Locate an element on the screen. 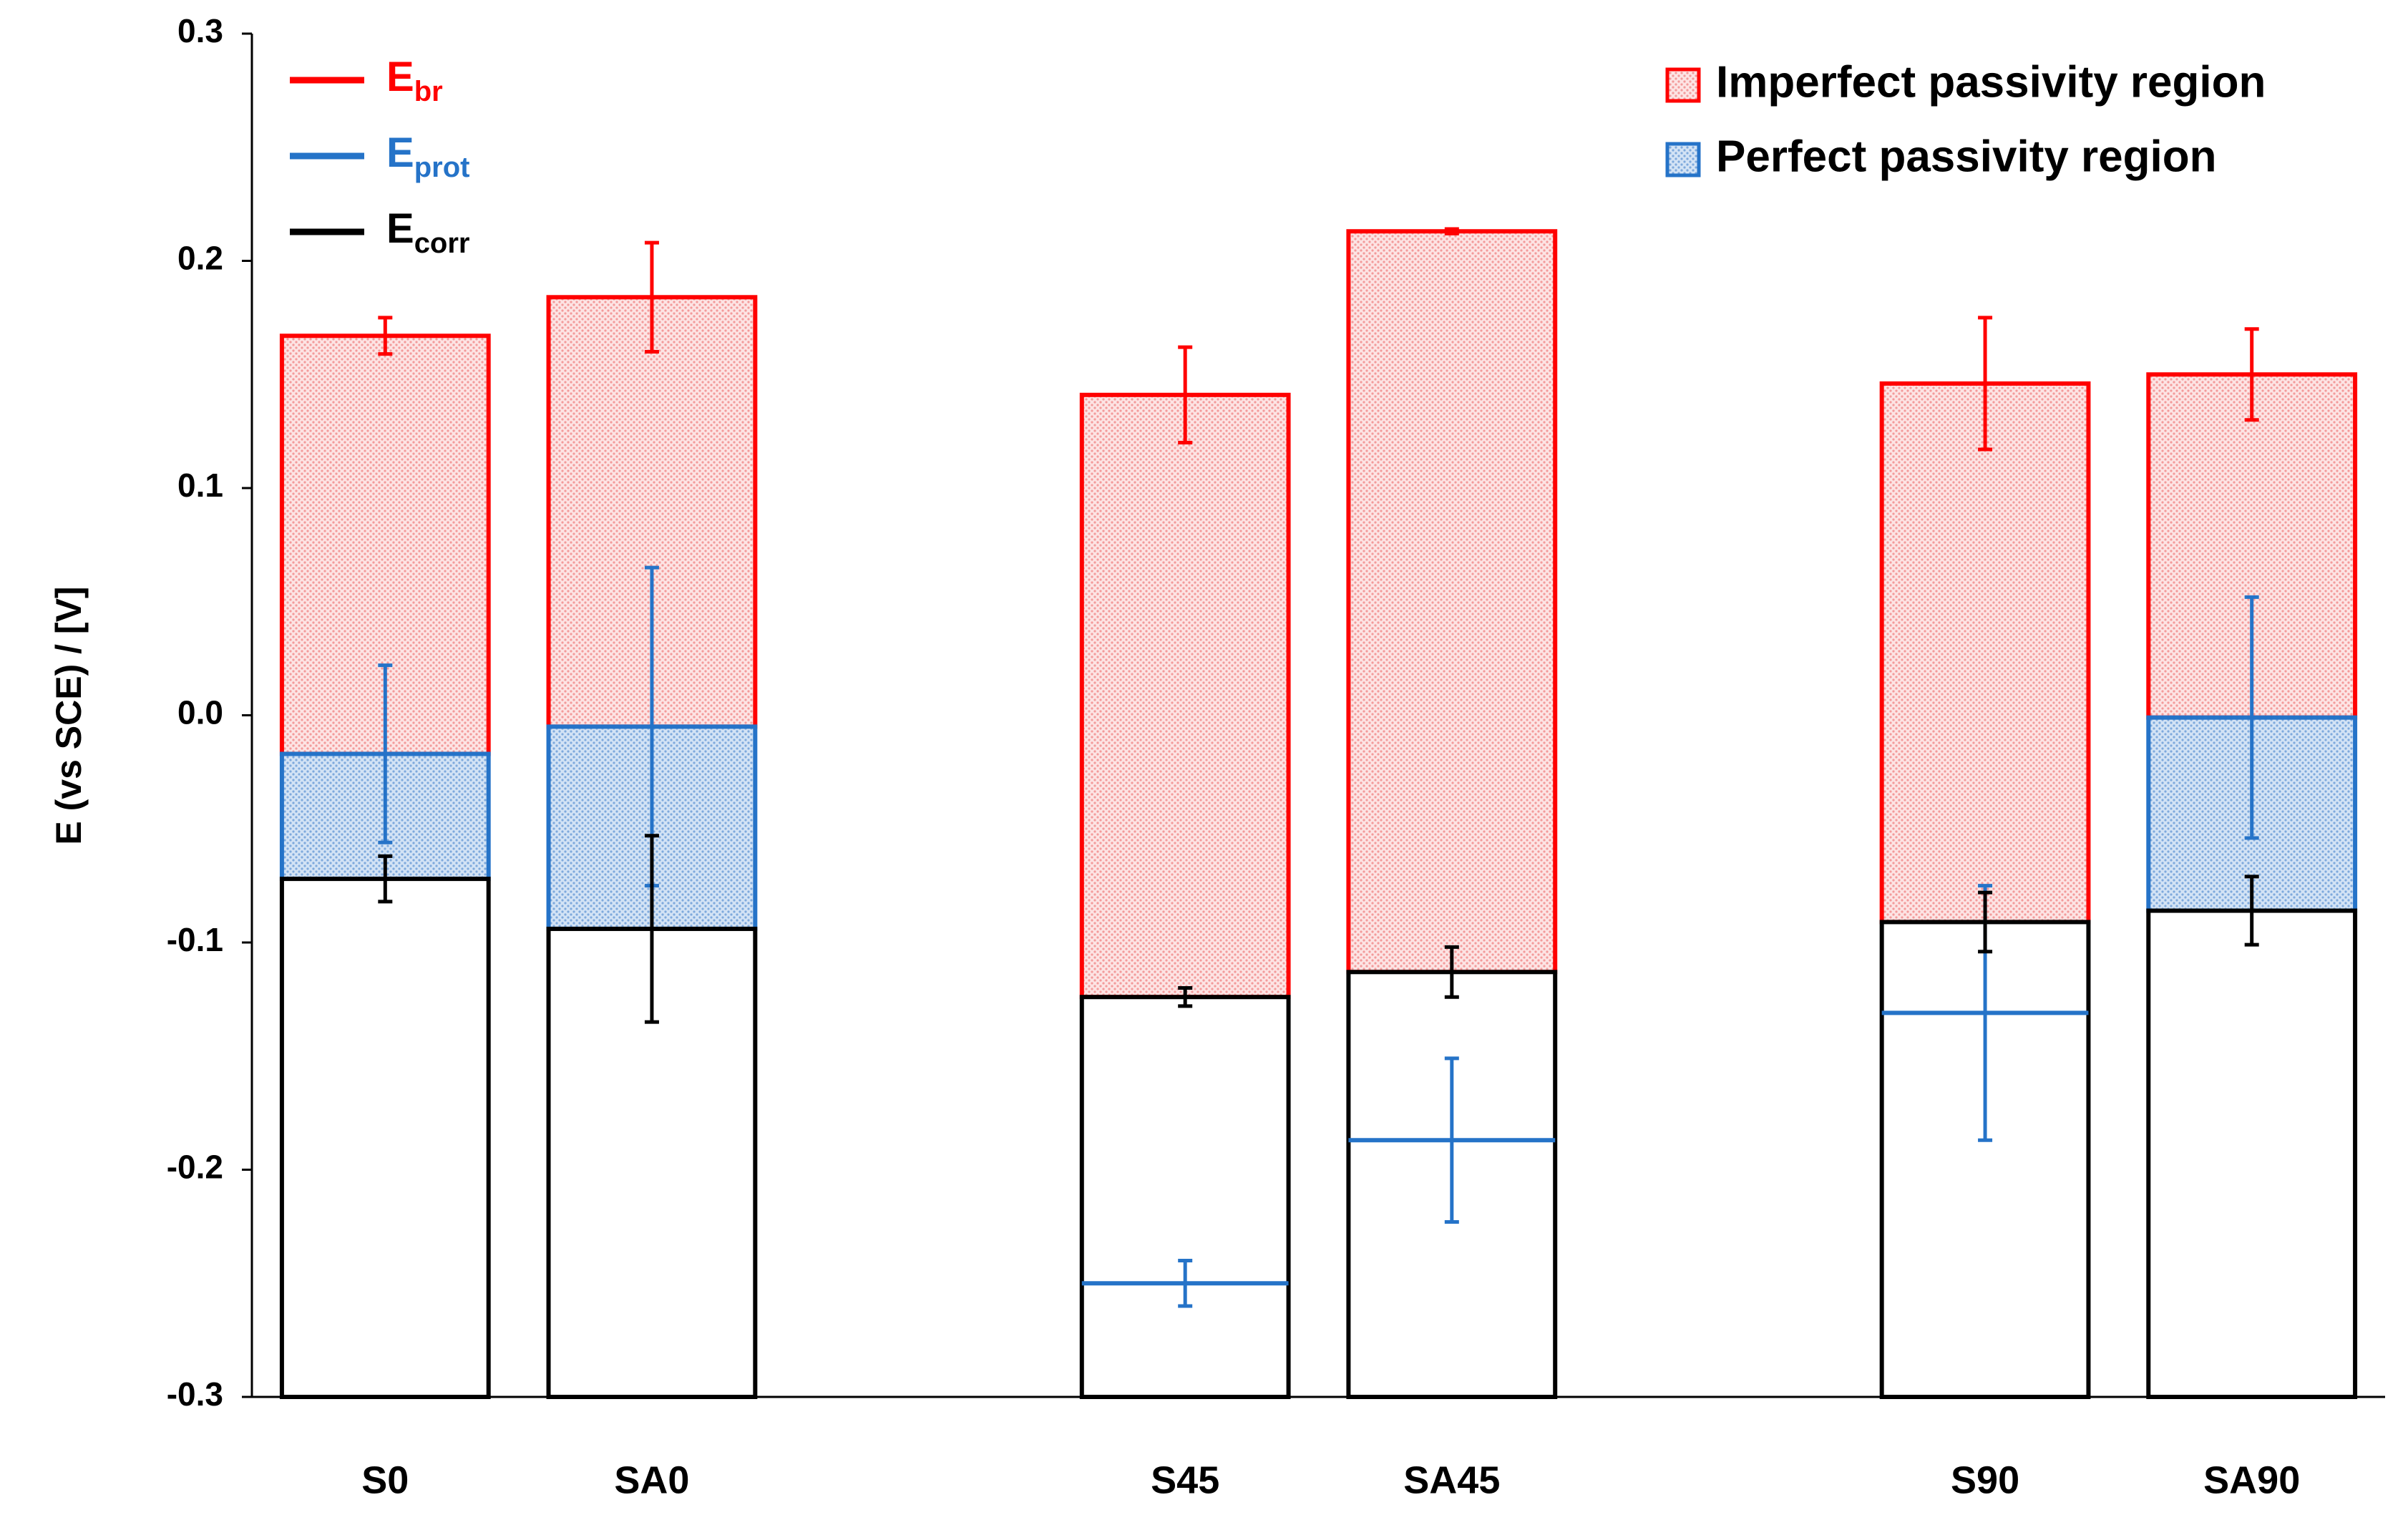  legend-label-sub: br is located at coordinates (428, 91).